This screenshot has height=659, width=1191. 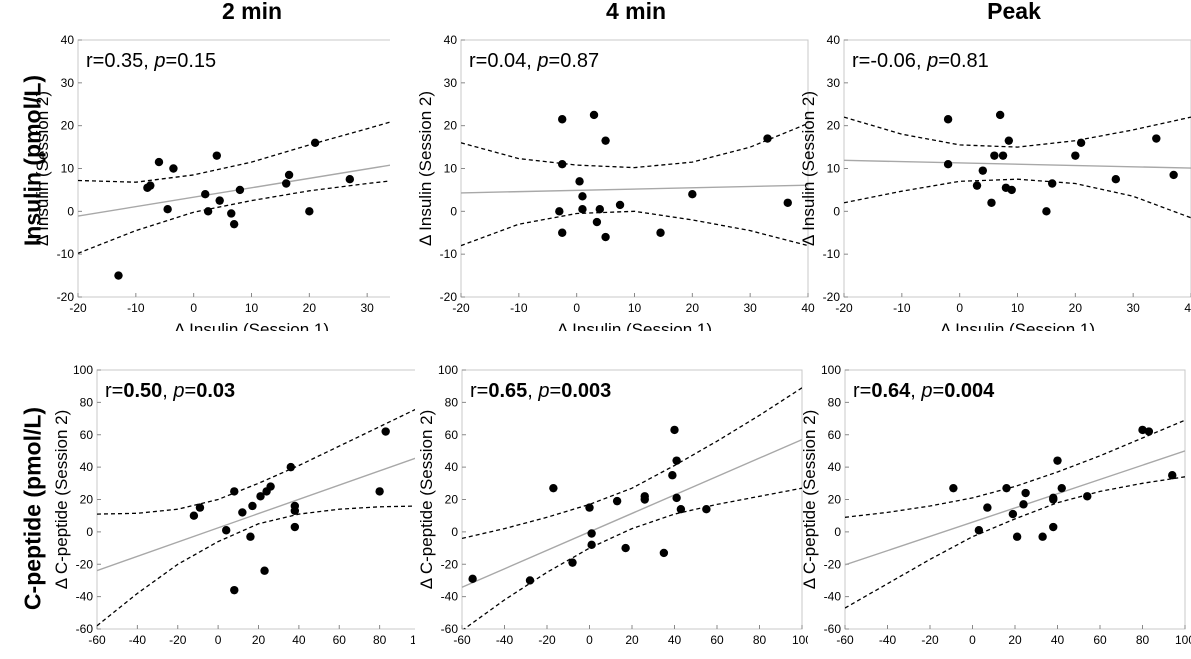 I want to click on y-tick-label: 40, so click(x=835, y=467).